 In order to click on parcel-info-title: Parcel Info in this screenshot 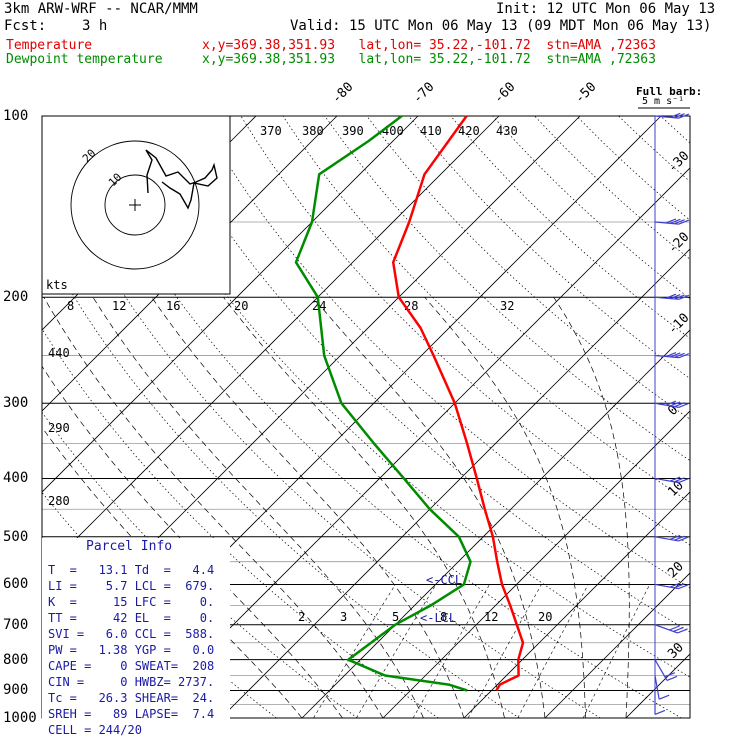, I will do `click(129, 546)`.